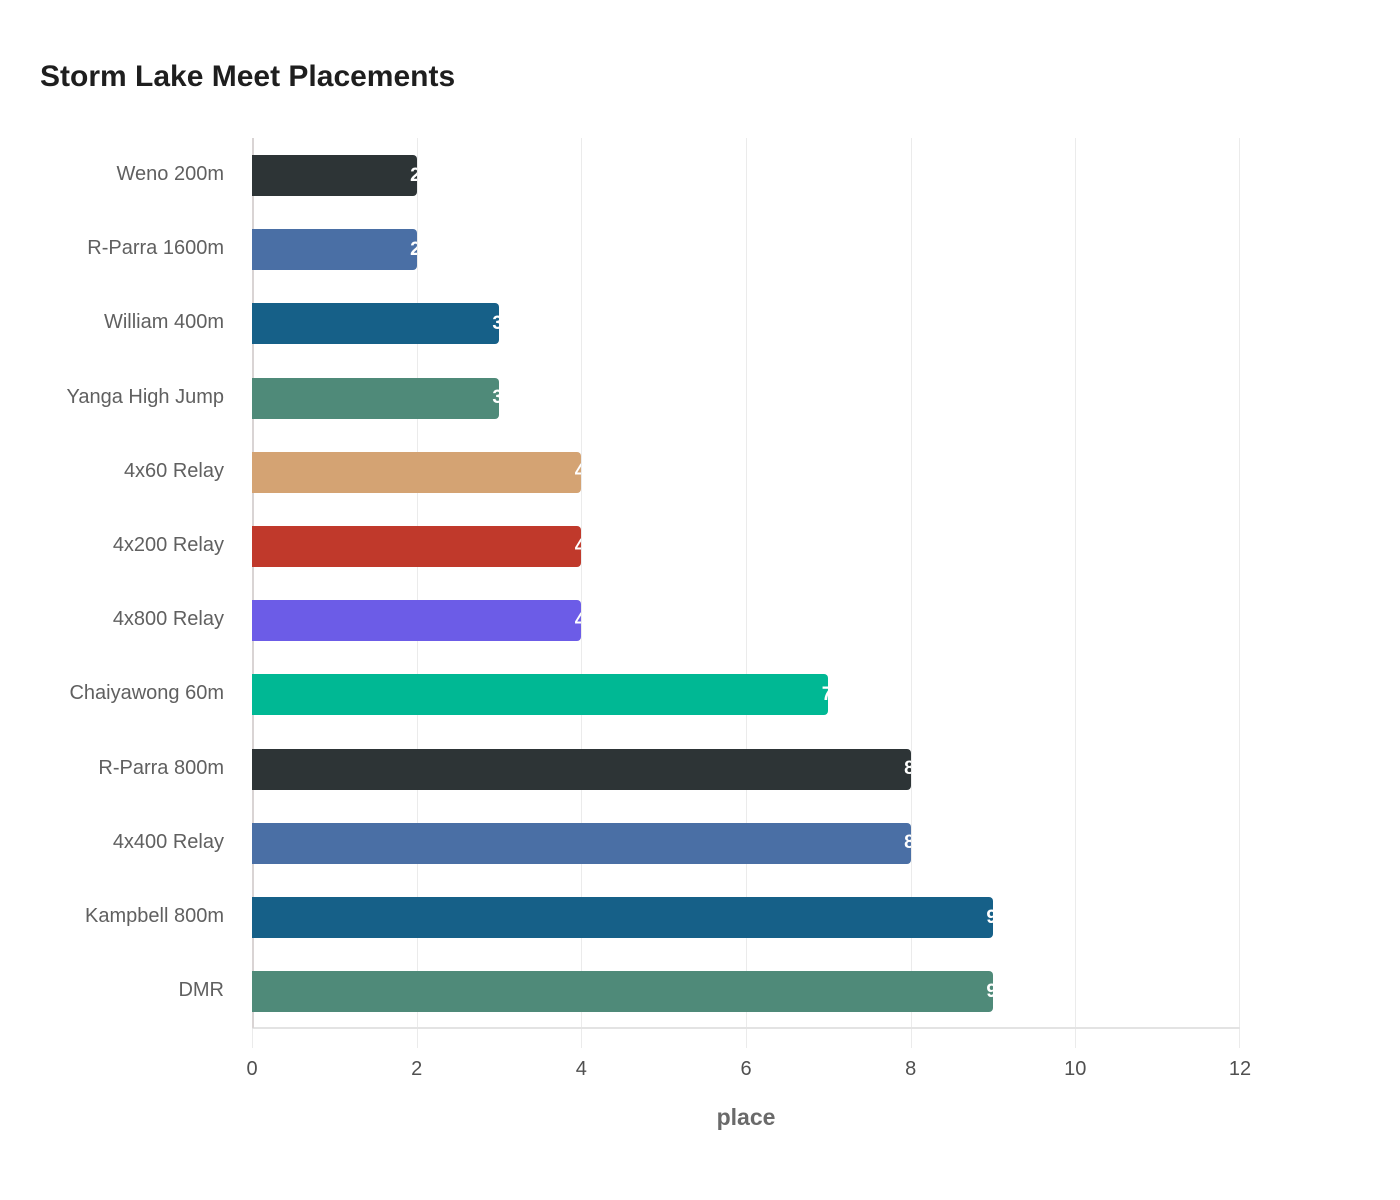 The image size is (1400, 1200). I want to click on bar-4x400-relay: 8, so click(581, 843).